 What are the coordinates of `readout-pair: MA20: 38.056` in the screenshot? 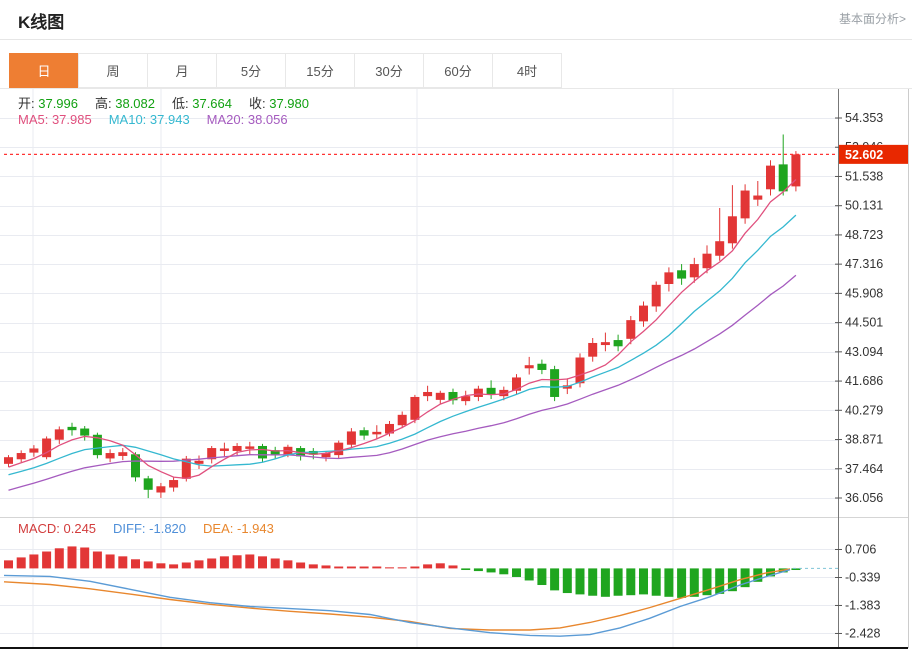 It's located at (247, 119).